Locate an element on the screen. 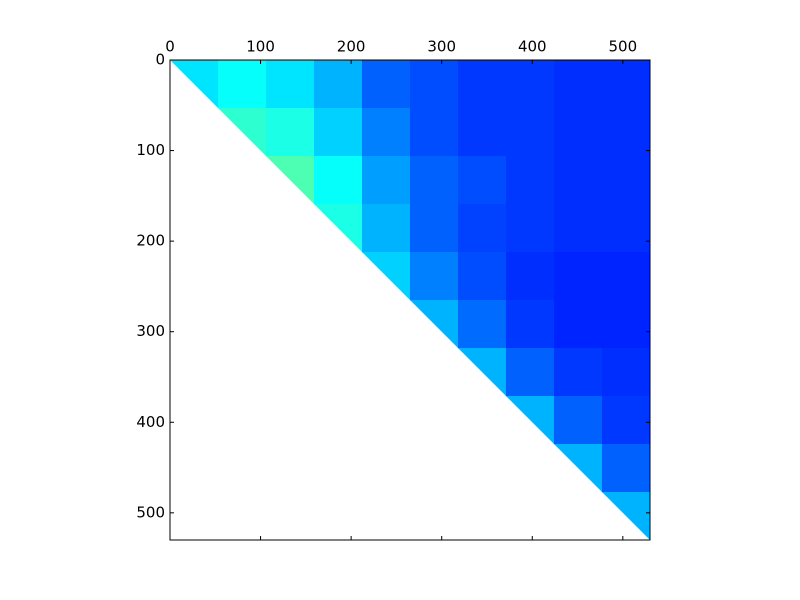 This screenshot has width=800, height=600. y-tick-label: 200 is located at coordinates (150, 241).